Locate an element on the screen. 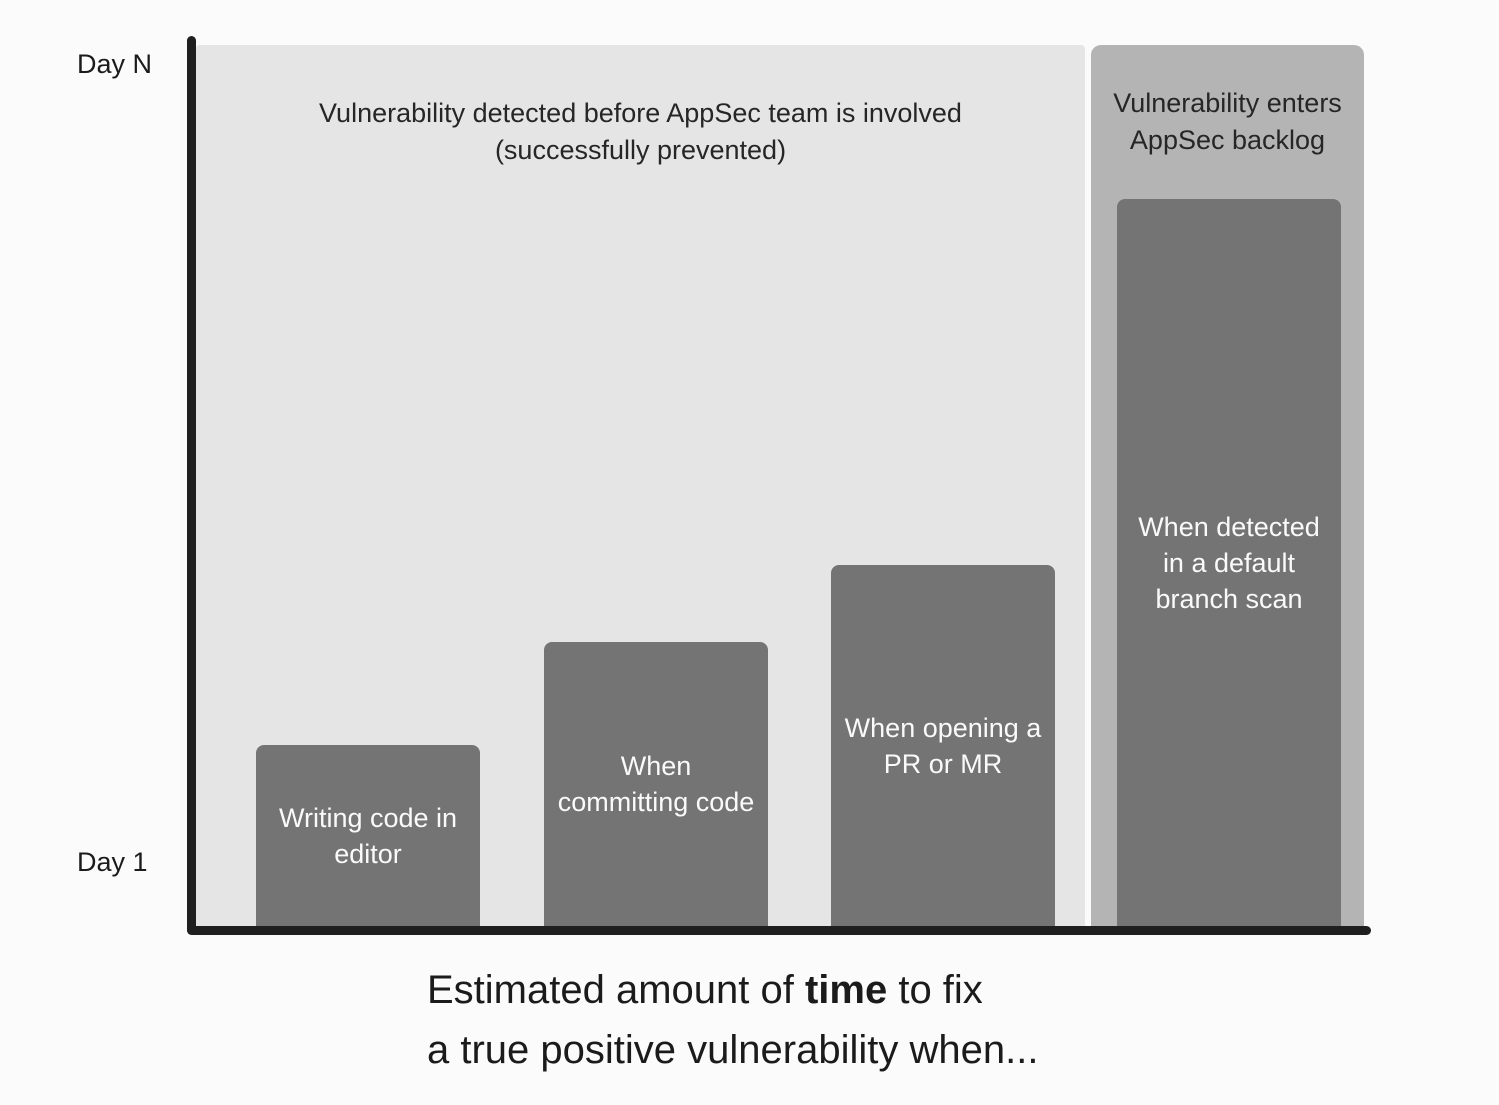 Image resolution: width=1499 pixels, height=1105 pixels. y-axis-label-day-n: Day N is located at coordinates (115, 64).